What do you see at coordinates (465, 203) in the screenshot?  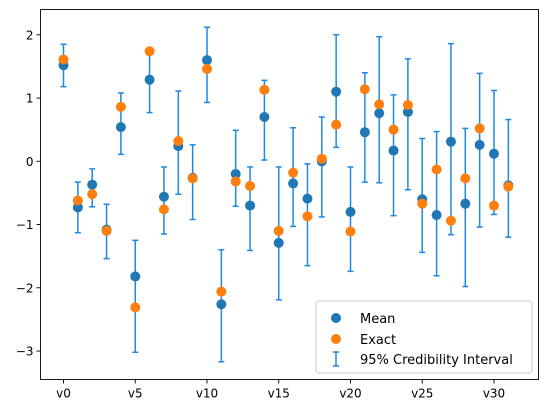 I see `mean-point-v28` at bounding box center [465, 203].